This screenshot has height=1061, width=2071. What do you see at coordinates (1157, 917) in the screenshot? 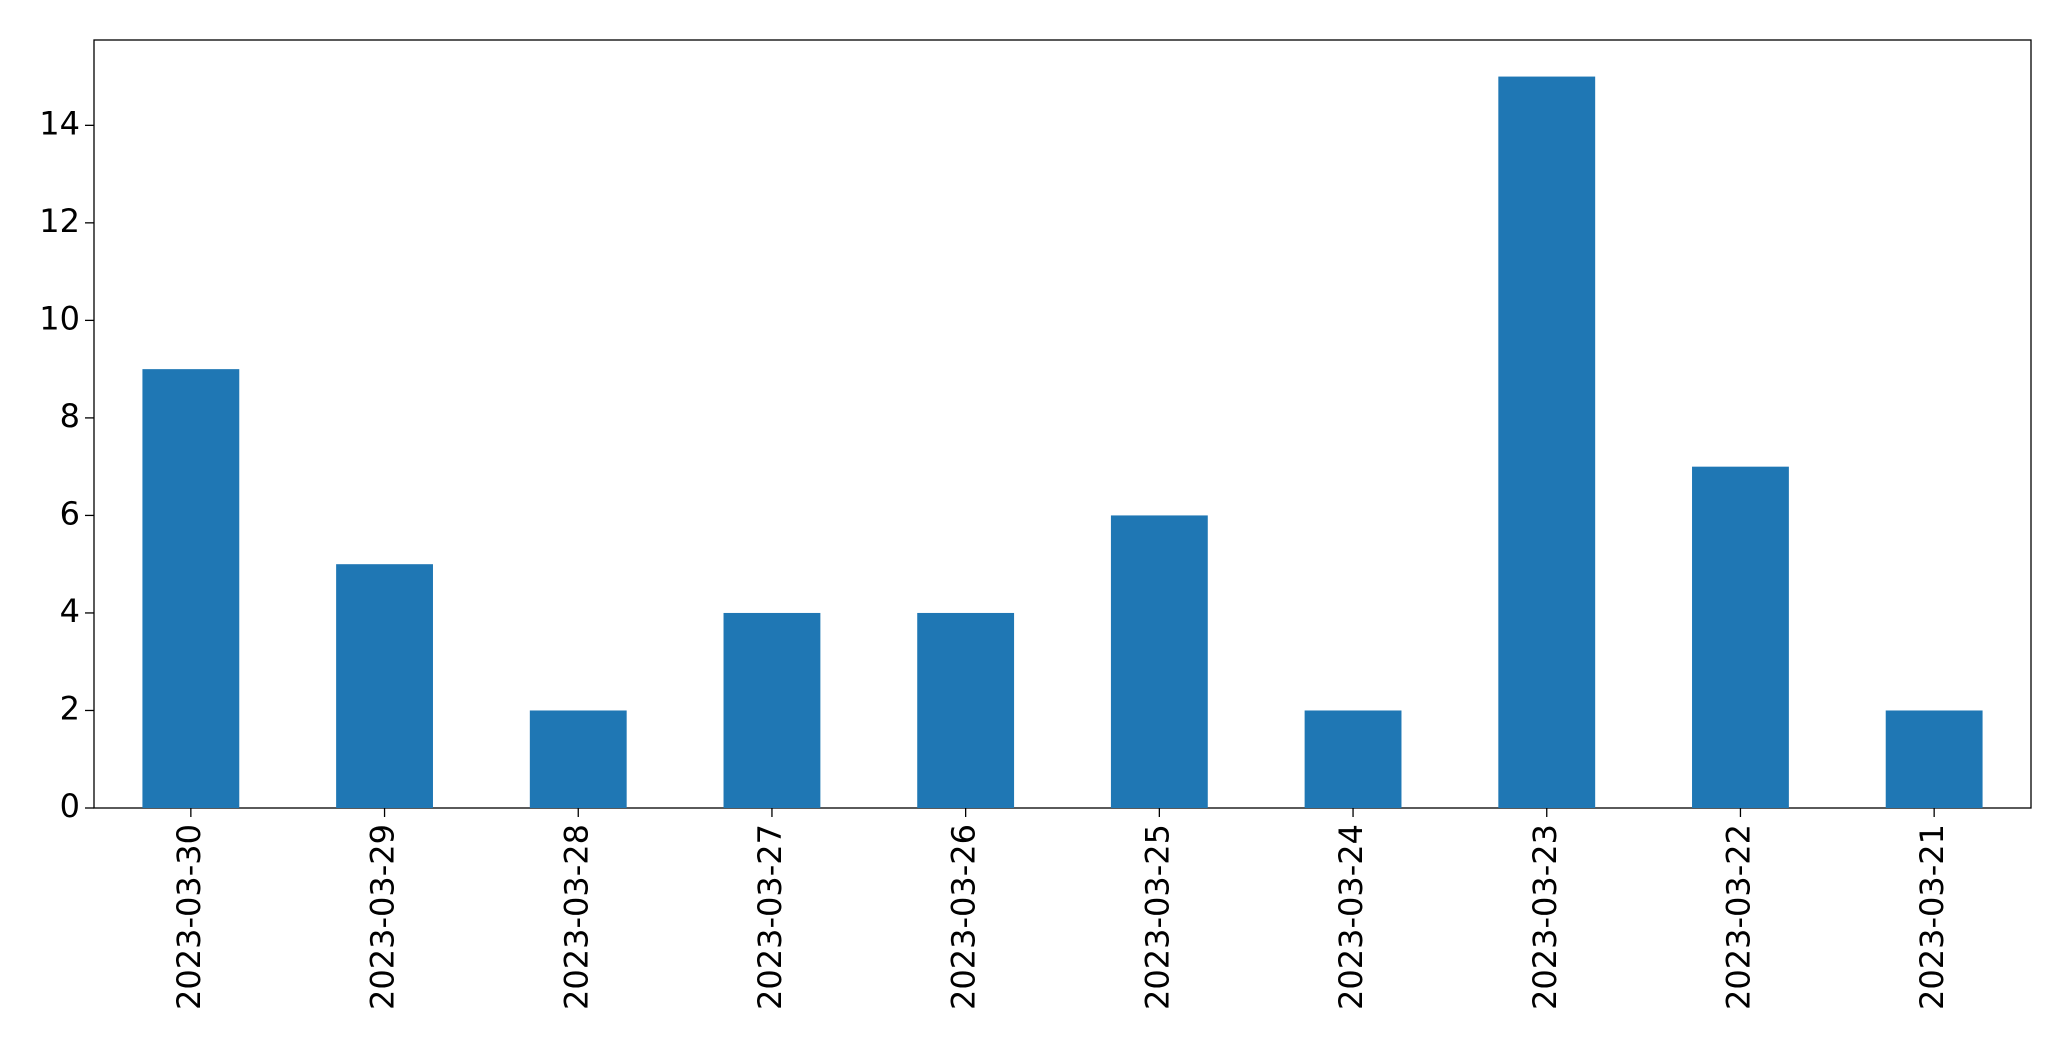
I see `x-tick-label: 2023-03-25` at bounding box center [1157, 917].